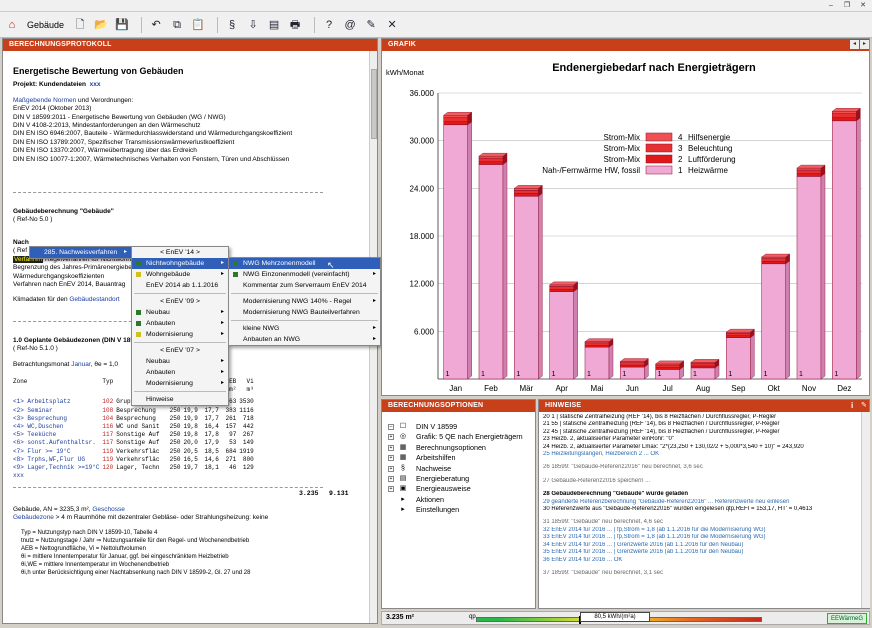 The image size is (872, 628). What do you see at coordinates (253, 24) in the screenshot?
I see `export-icon: ⇩` at bounding box center [253, 24].